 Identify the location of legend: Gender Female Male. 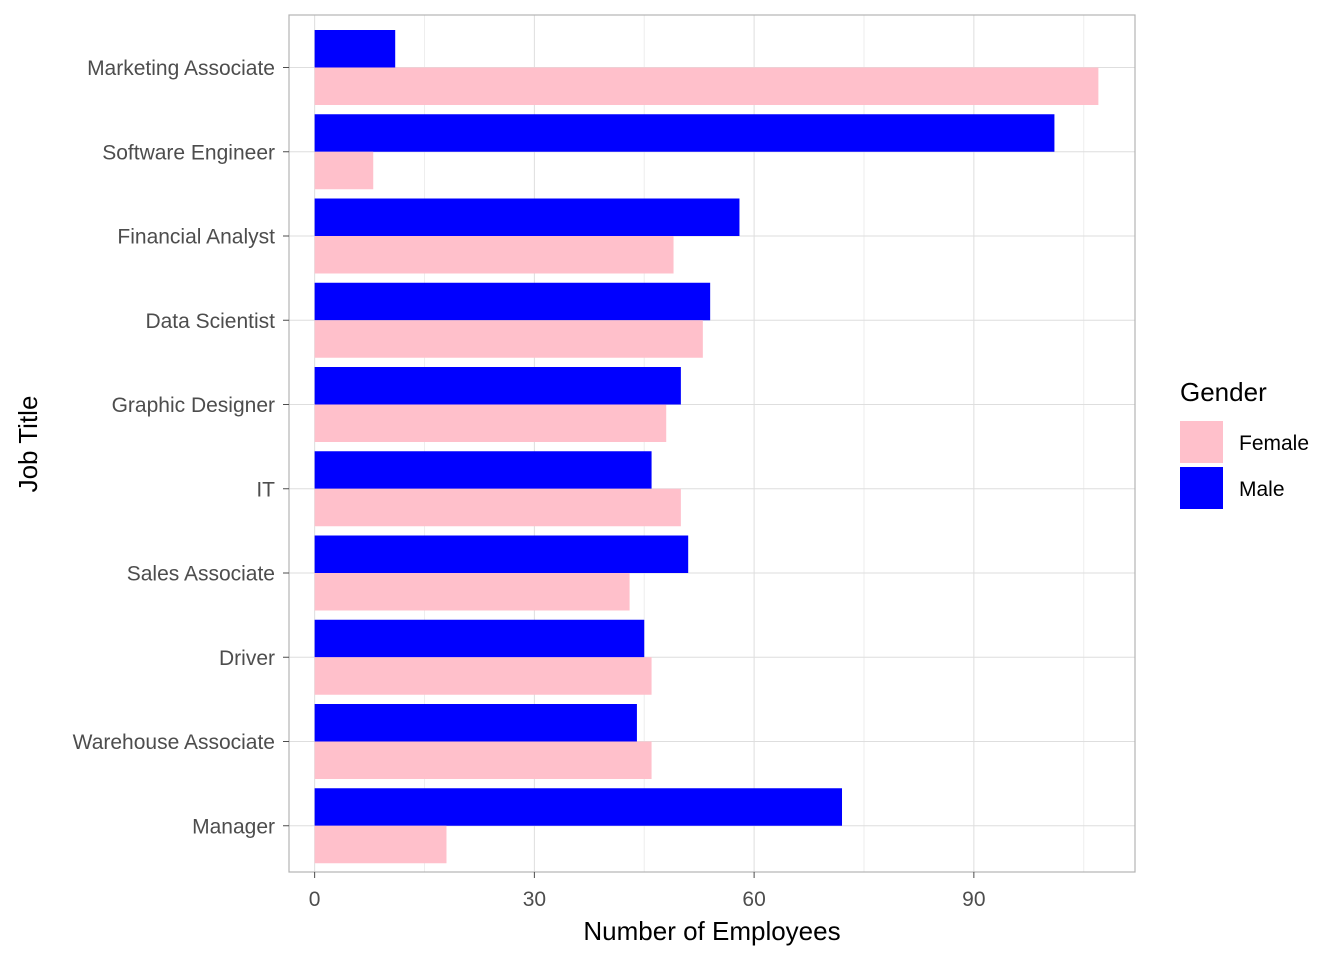
(1244, 443).